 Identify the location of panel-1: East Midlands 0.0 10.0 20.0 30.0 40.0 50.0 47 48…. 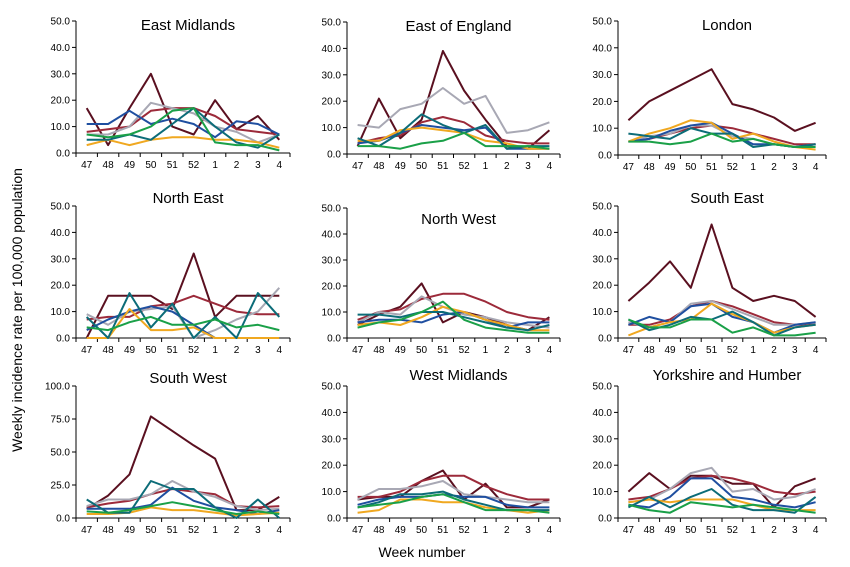
(171, 94).